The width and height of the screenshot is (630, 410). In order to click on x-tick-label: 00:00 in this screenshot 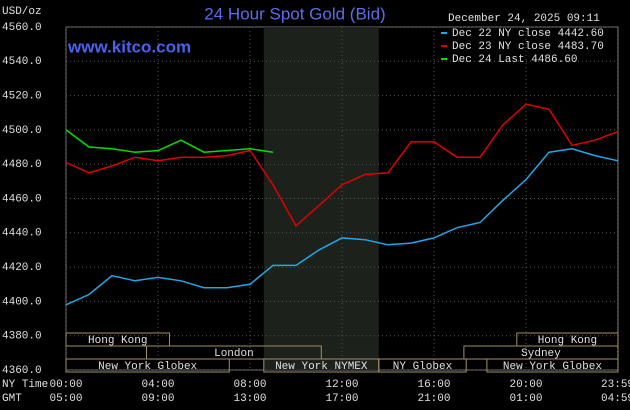, I will do `click(65, 385)`.